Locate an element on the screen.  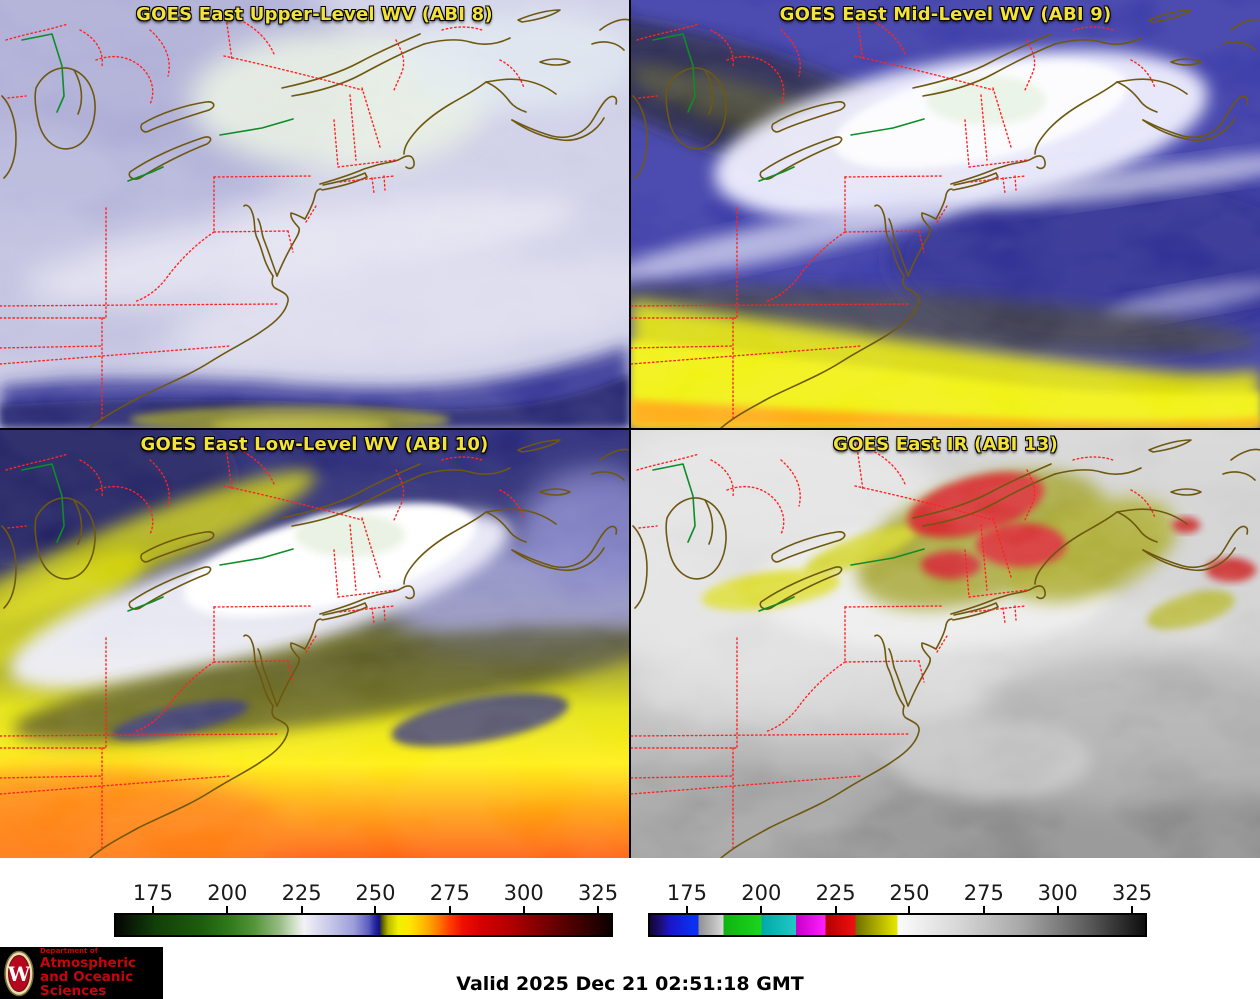
ir-colorbar is located at coordinates (897, 925).